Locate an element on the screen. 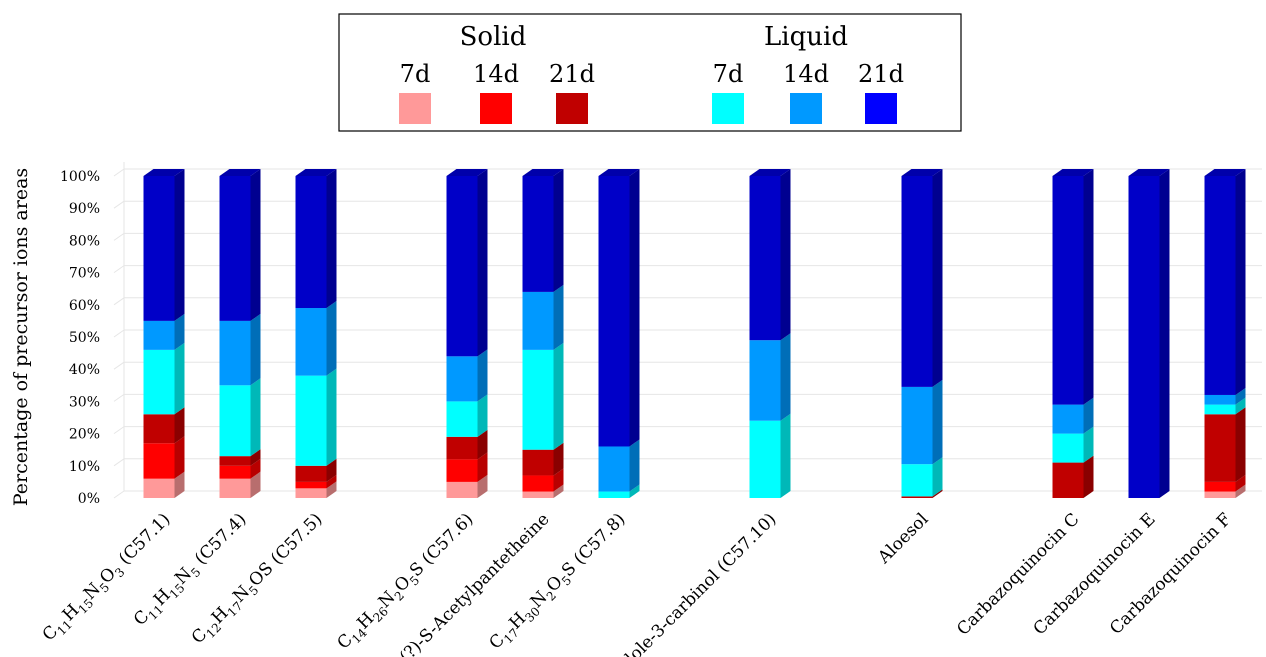 This screenshot has height=657, width=1266. x-category-label: C14H26N2O5S (C57.6) is located at coordinates (407, 582).